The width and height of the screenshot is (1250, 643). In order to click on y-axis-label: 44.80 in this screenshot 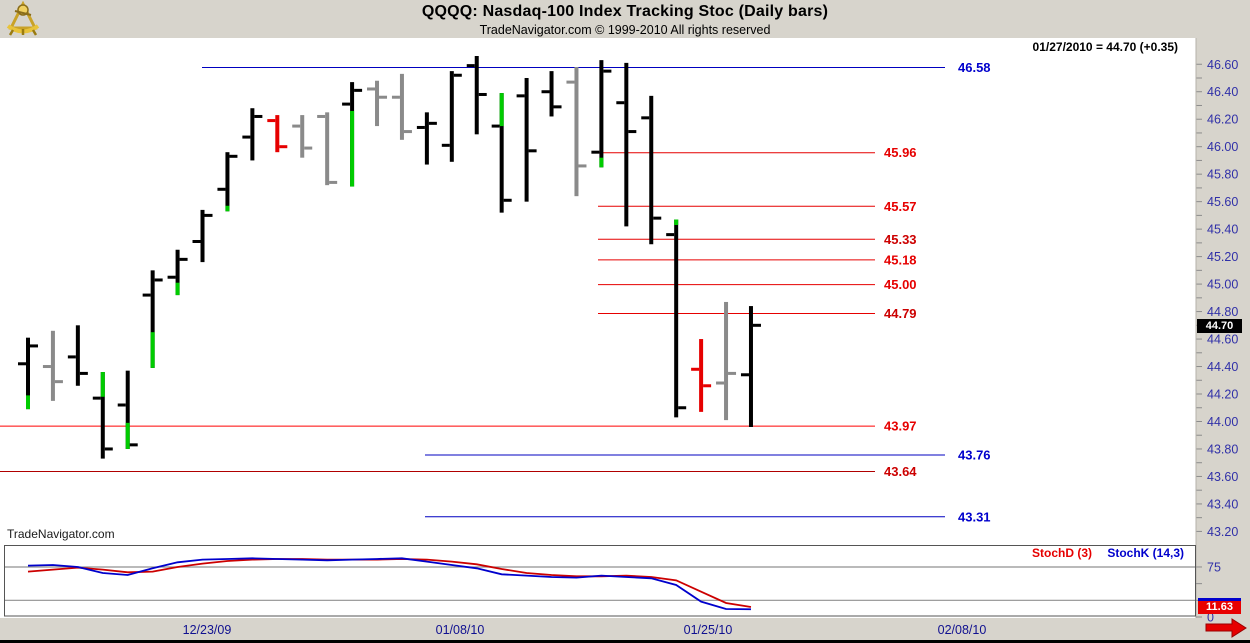, I will do `click(1222, 312)`.